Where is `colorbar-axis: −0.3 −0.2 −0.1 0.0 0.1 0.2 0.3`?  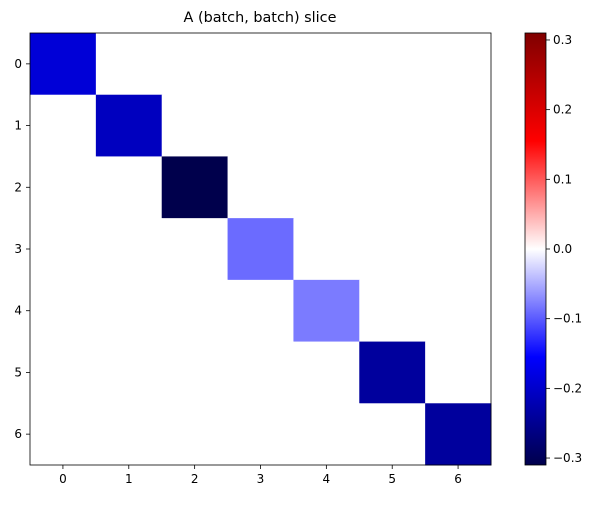 colorbar-axis: −0.3 −0.2 −0.1 0.0 0.1 0.2 0.3 is located at coordinates (564, 249).